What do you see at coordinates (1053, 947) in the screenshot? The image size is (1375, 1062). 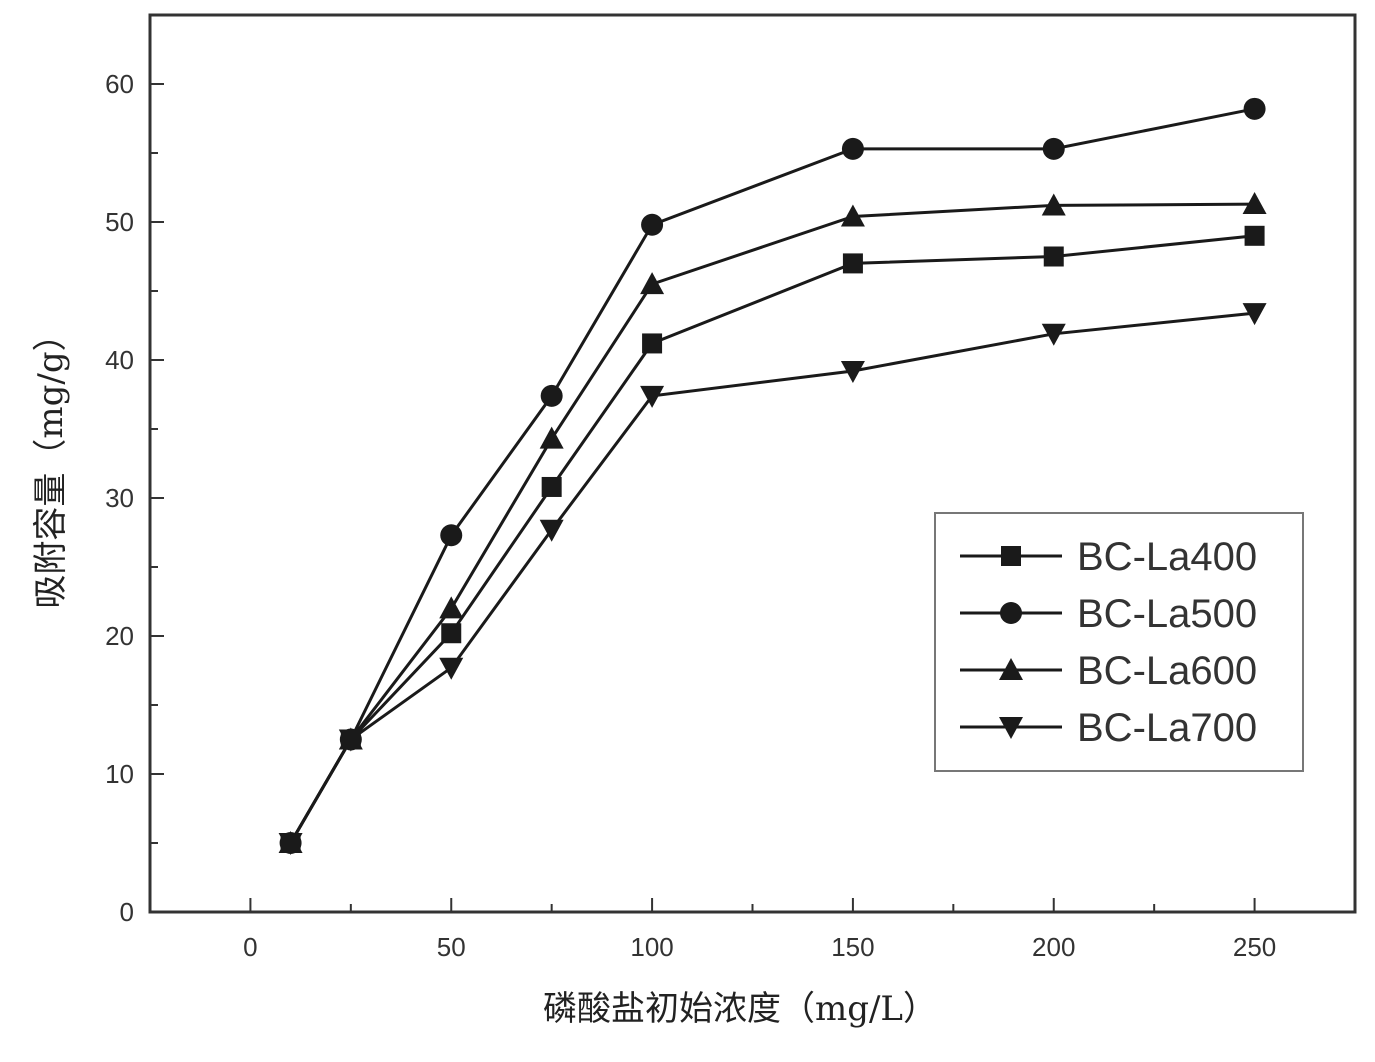 I see `x-tick-label: 200` at bounding box center [1053, 947].